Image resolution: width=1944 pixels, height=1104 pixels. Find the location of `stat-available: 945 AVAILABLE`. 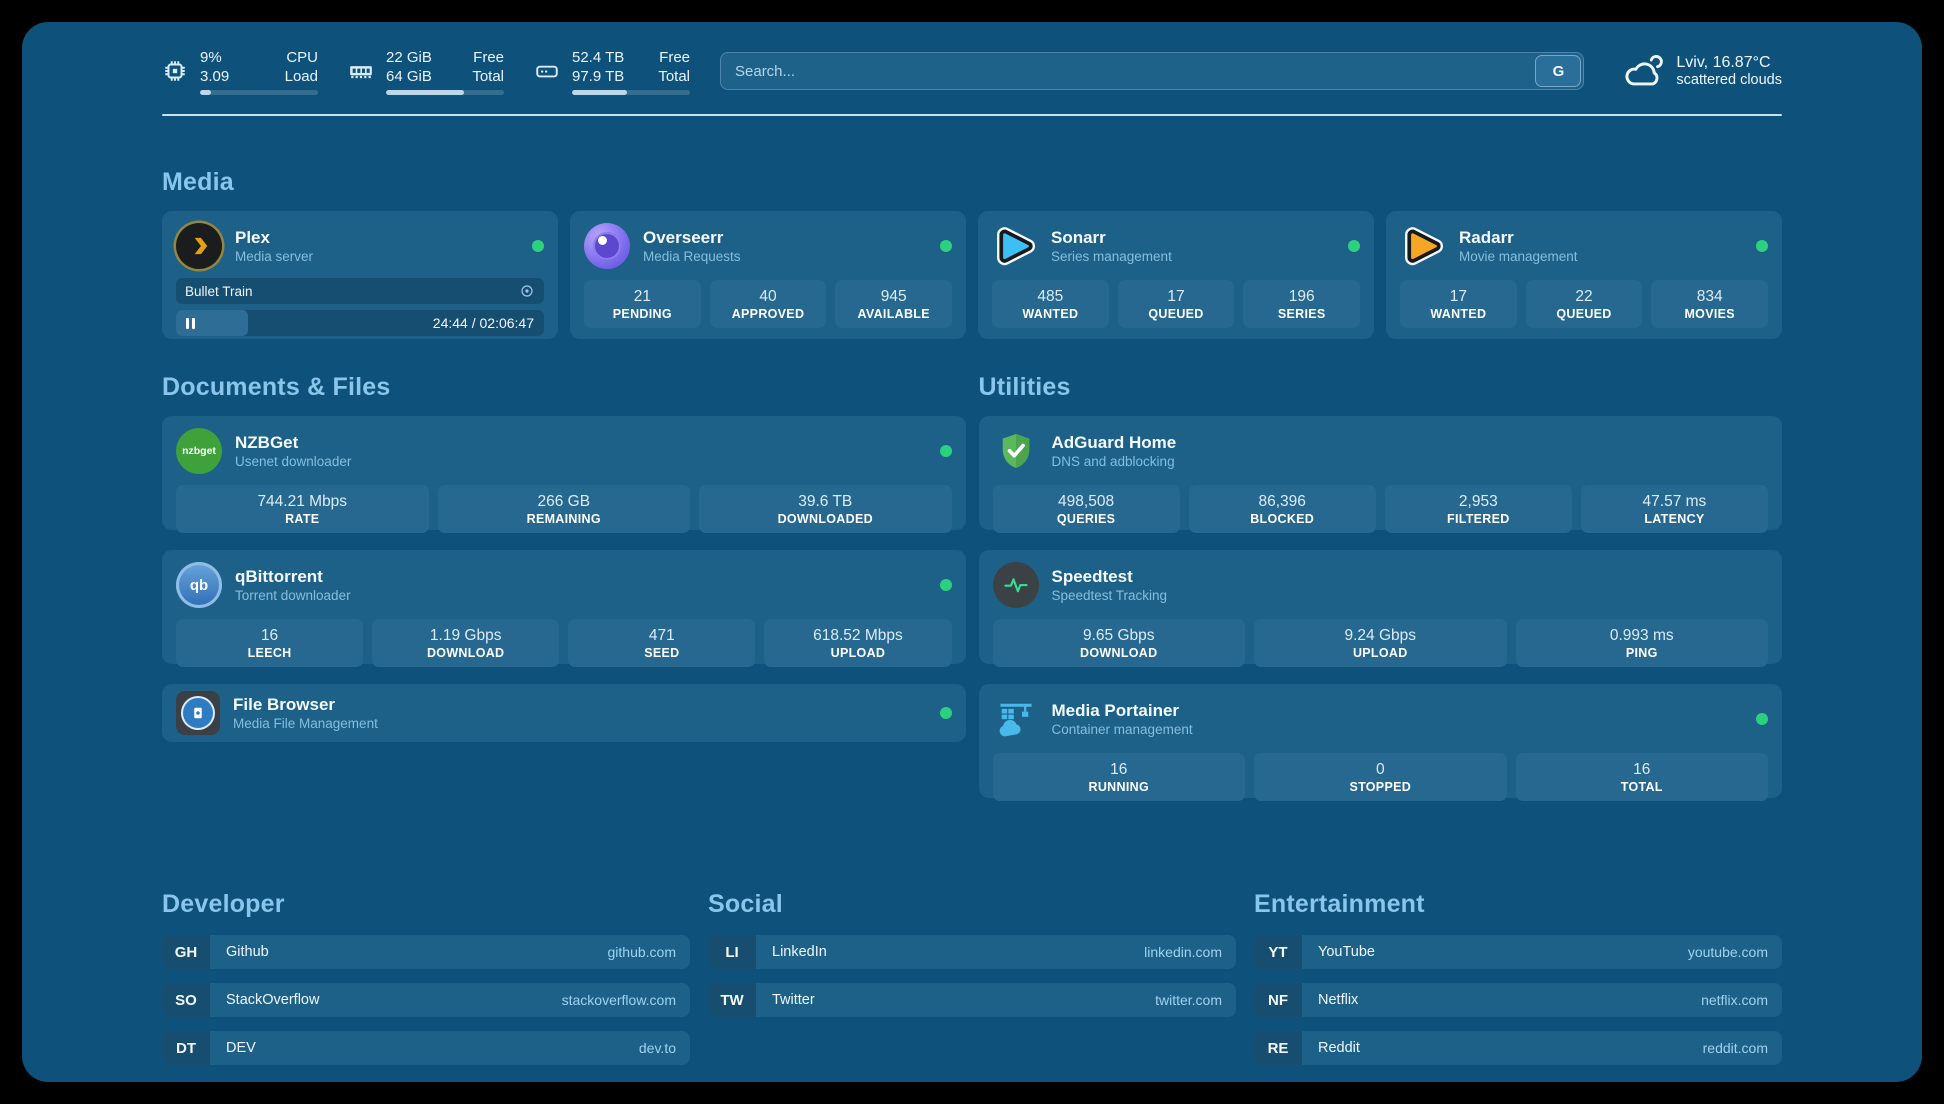

stat-available: 945 AVAILABLE is located at coordinates (894, 304).